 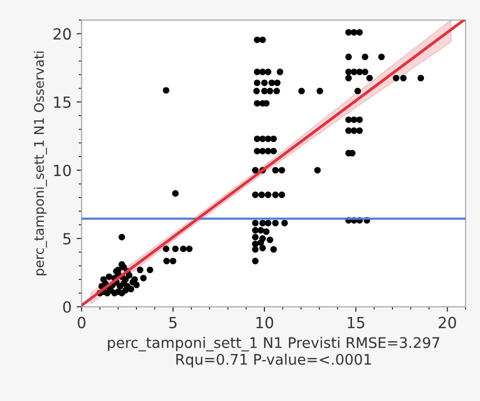 What do you see at coordinates (265, 322) in the screenshot?
I see `x-tick-label: 10` at bounding box center [265, 322].